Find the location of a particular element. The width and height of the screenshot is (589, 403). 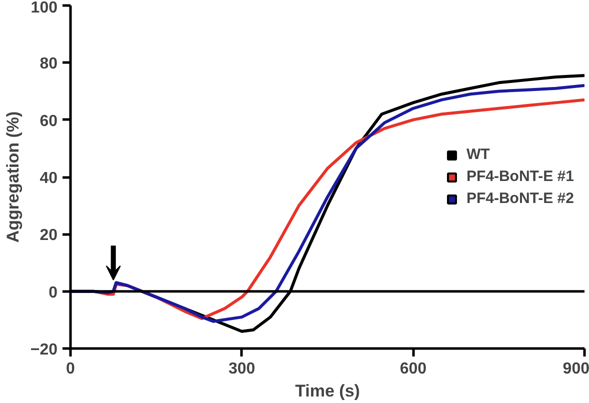

y-tick-label: 100 is located at coordinates (44, 8).